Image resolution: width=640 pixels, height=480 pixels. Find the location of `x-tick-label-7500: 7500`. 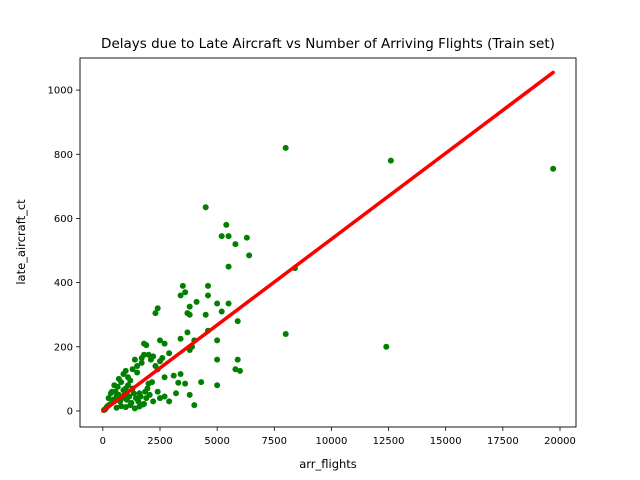

x-tick-label-7500: 7500 is located at coordinates (274, 441).